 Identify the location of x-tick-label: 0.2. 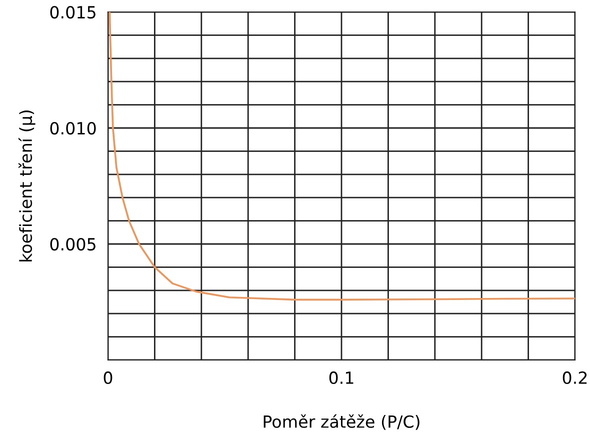
(574, 377).